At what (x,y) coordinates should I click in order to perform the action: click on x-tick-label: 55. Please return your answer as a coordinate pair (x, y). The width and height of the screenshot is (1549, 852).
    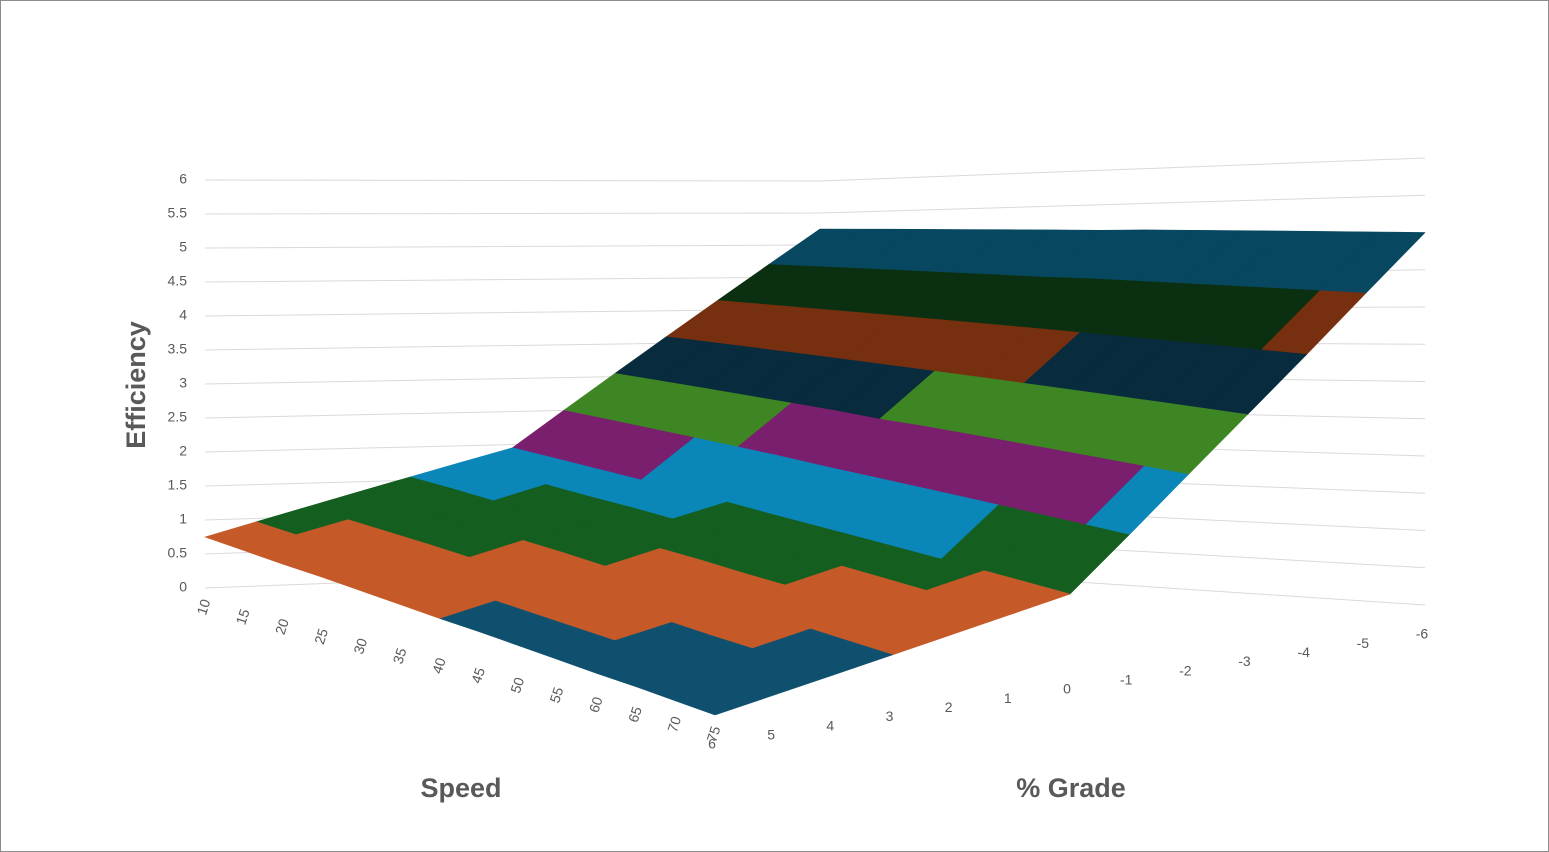
    Looking at the image, I should click on (556, 695).